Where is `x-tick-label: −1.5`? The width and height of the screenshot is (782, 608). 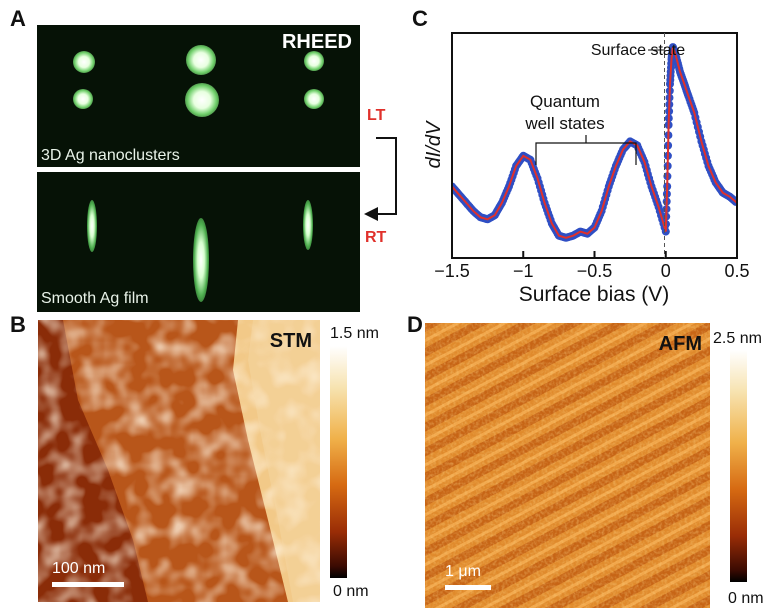 x-tick-label: −1.5 is located at coordinates (452, 271).